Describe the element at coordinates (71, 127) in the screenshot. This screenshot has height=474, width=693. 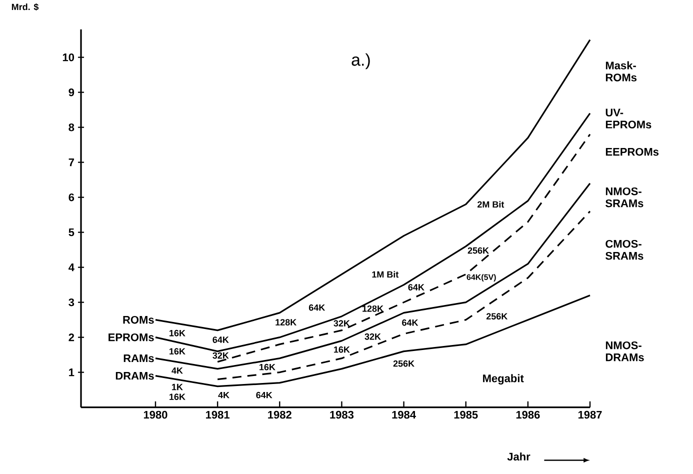
I see `y-tick-label: 8` at that location.